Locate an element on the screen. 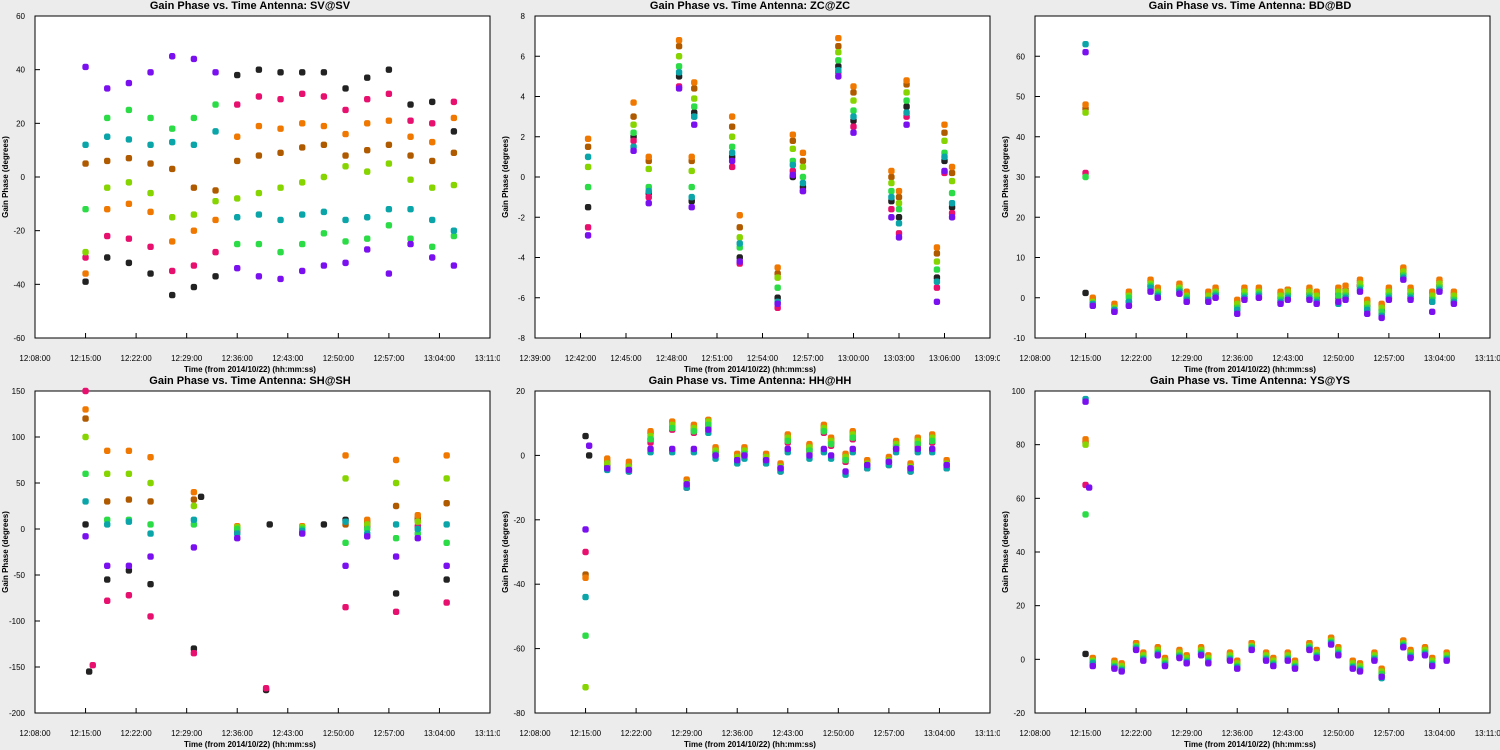 Image resolution: width=1500 pixels, height=750 pixels. y-tick-label: -8 is located at coordinates (522, 338).